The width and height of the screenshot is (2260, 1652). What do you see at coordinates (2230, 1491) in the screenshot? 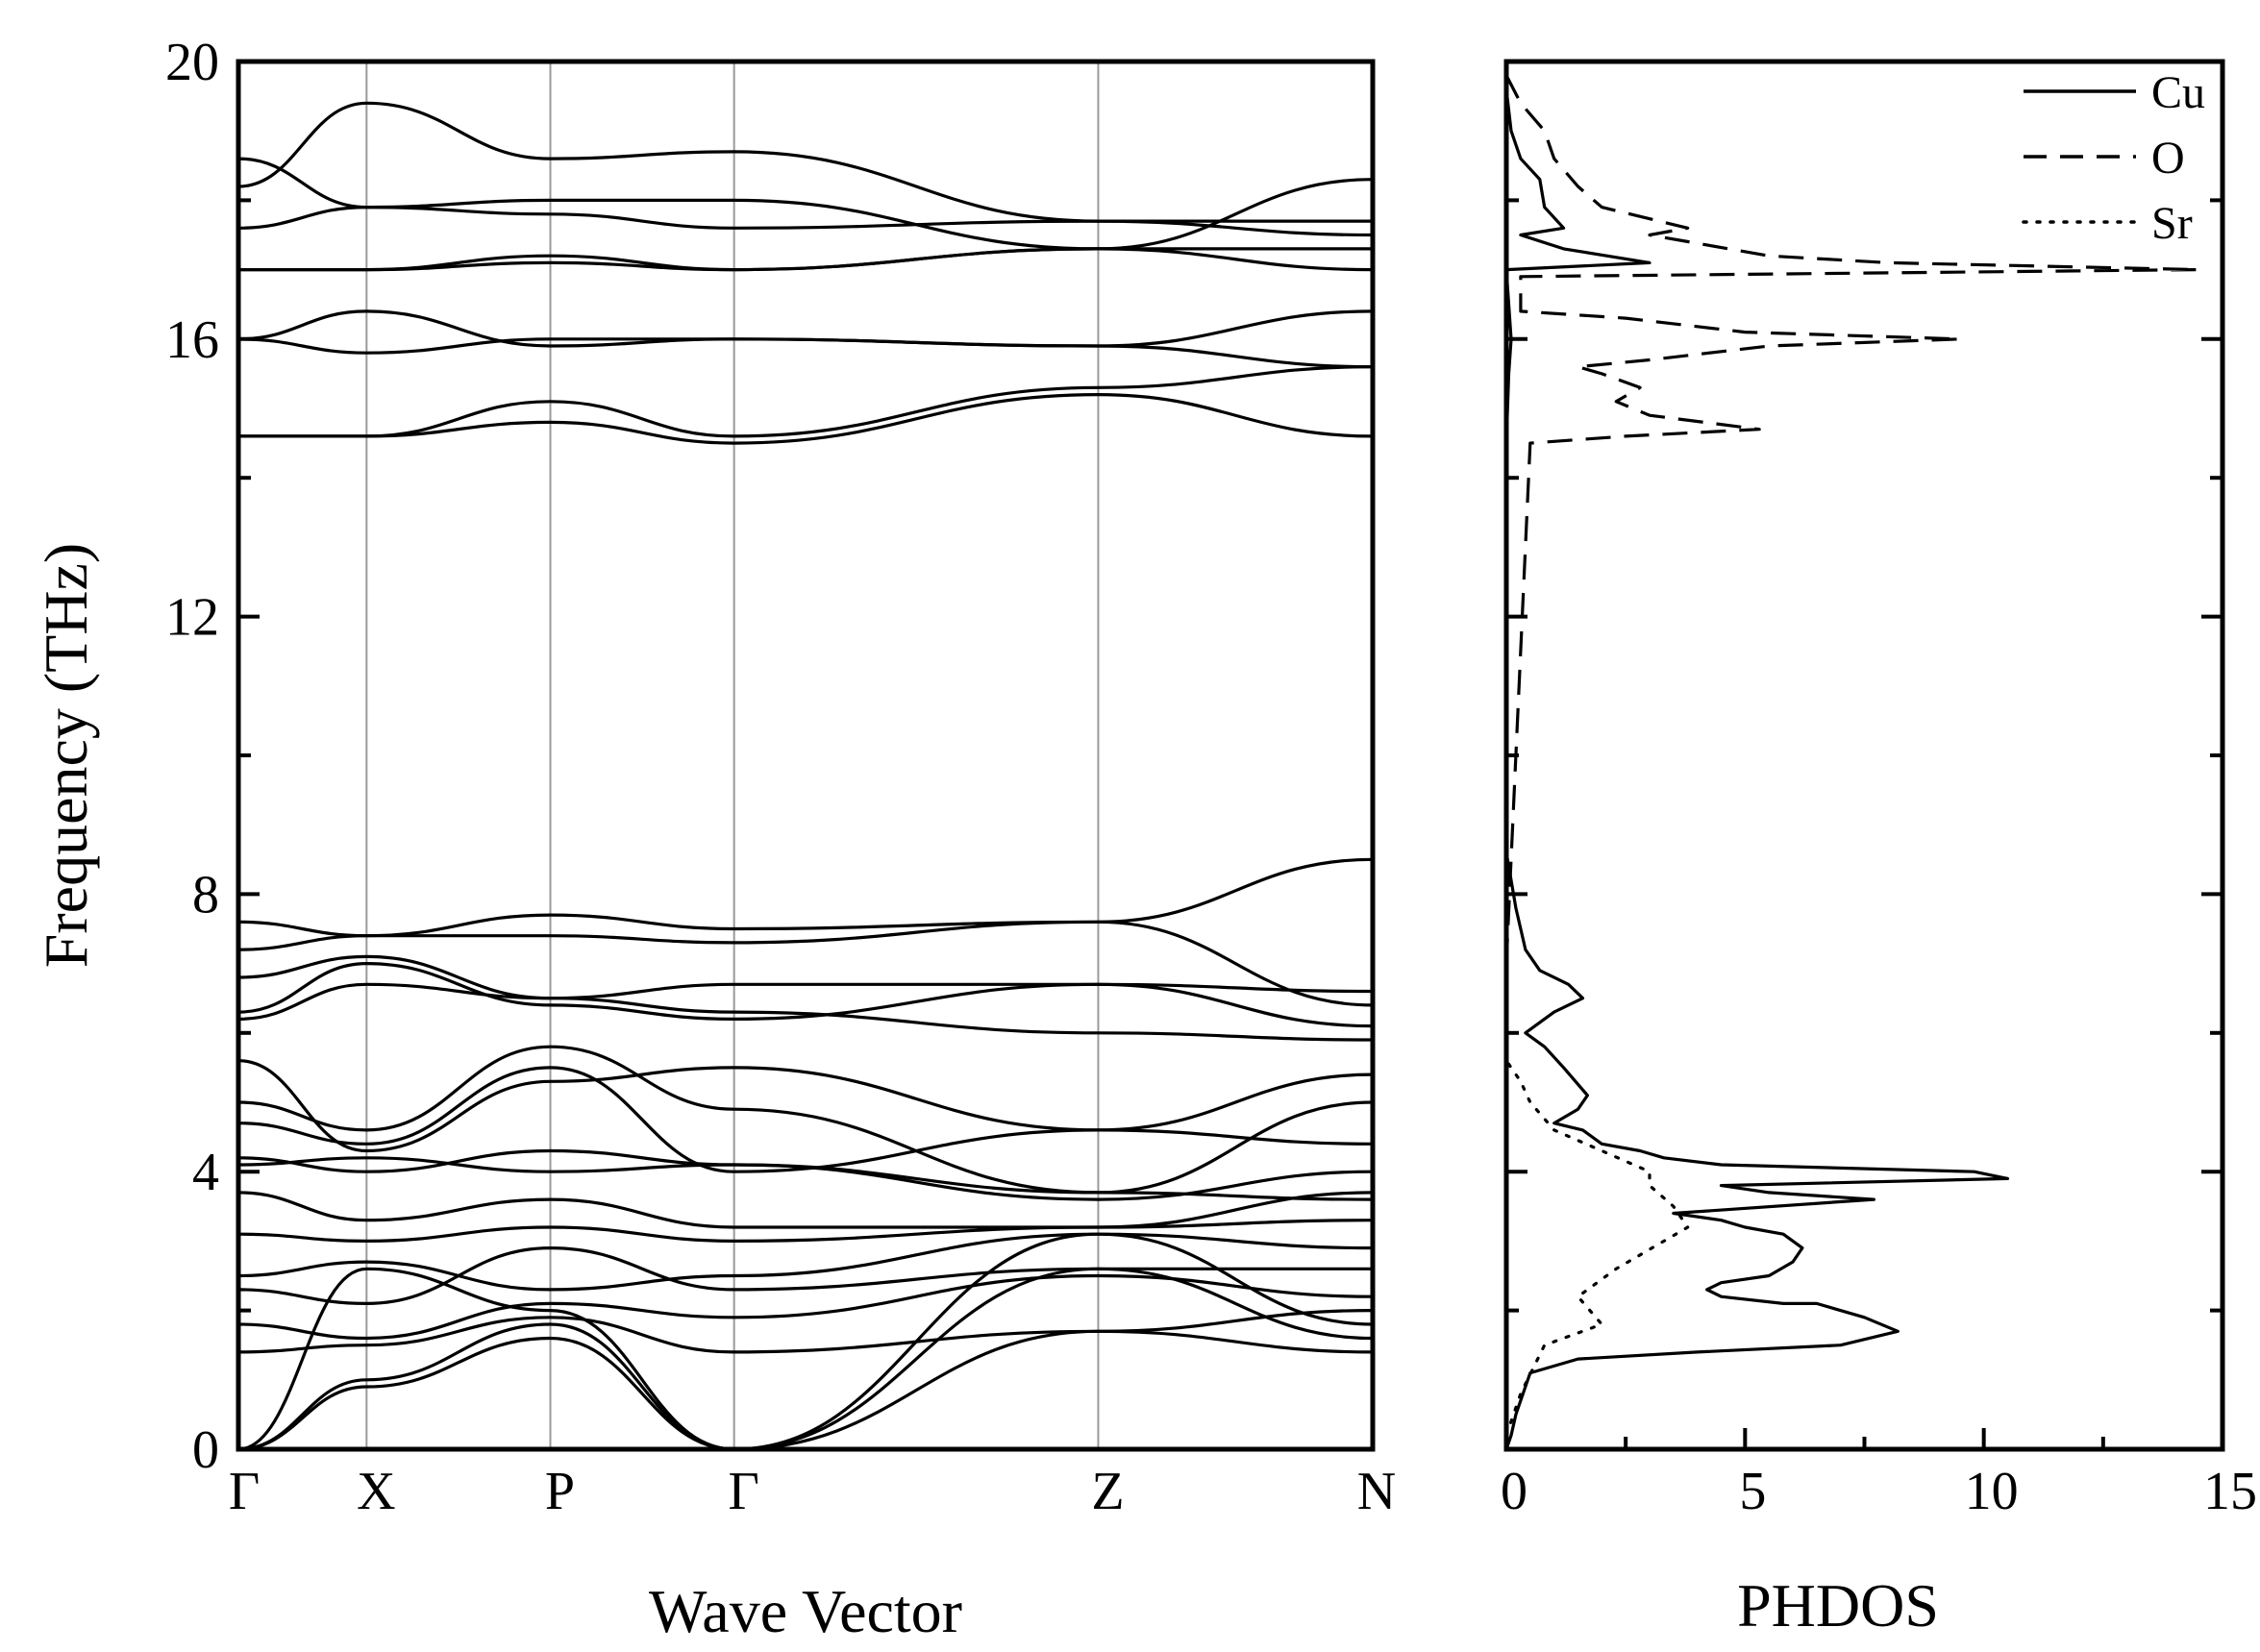
I see `phdos-x-tick-label-15: 15` at bounding box center [2230, 1491].